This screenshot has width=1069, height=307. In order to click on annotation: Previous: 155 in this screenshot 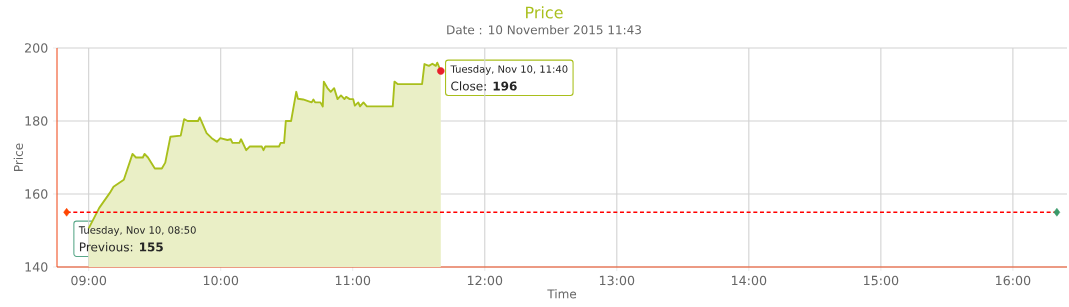, I will do `click(121, 247)`.